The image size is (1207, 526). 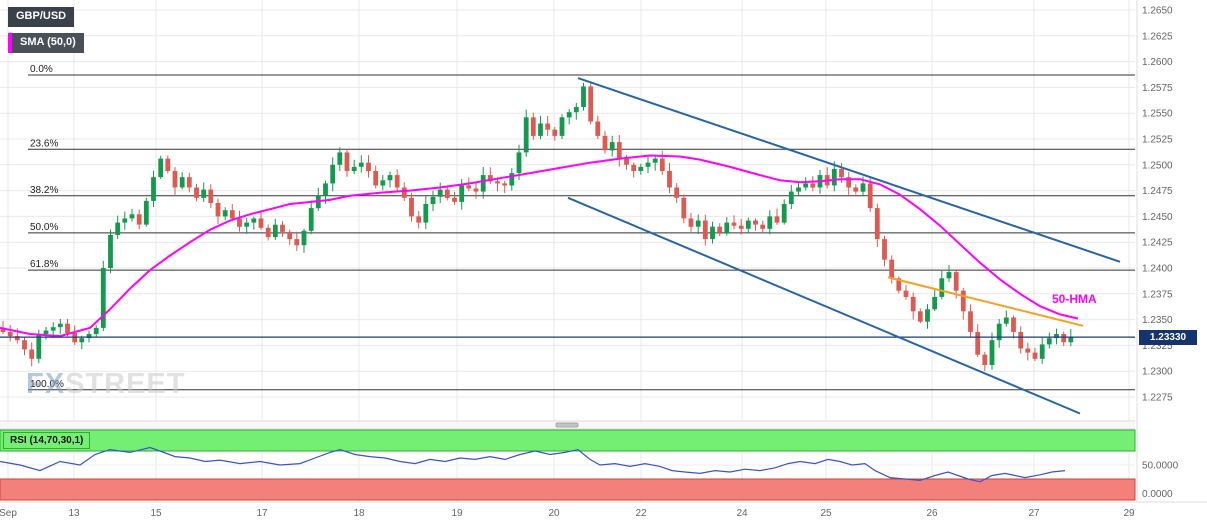 I want to click on price-axis-label: 1.2500, so click(x=1157, y=165).